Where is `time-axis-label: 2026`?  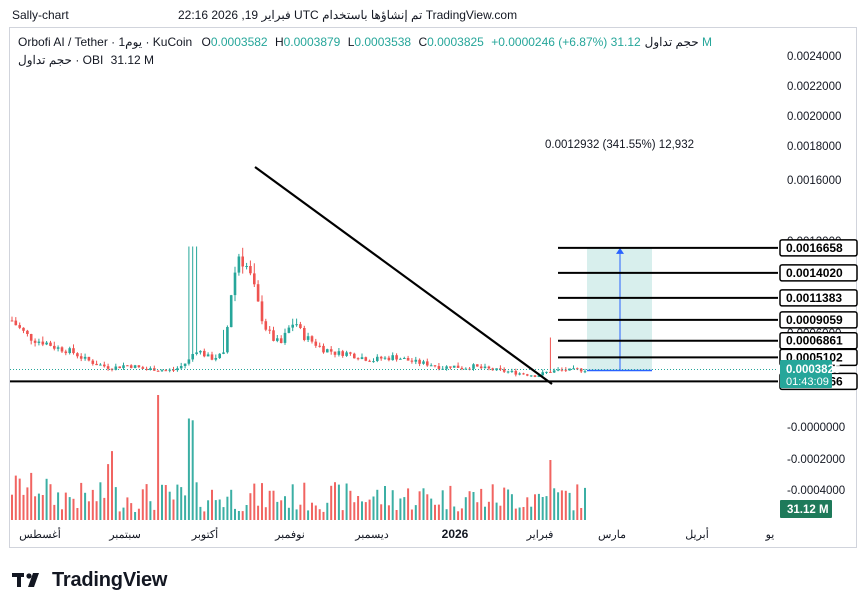 time-axis-label: 2026 is located at coordinates (455, 534).